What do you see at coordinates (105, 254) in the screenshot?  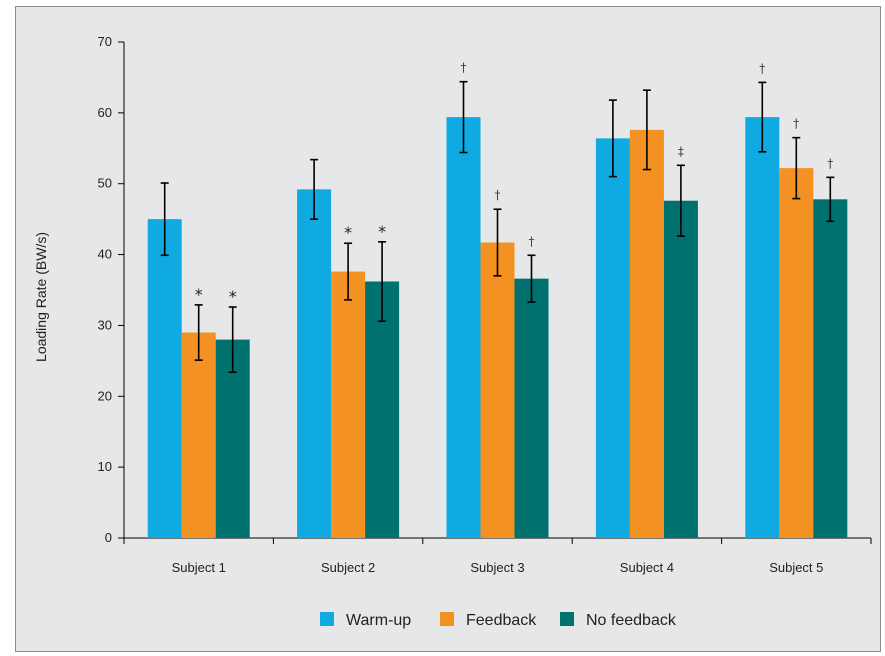 I see `y-tick-label: 40` at bounding box center [105, 254].